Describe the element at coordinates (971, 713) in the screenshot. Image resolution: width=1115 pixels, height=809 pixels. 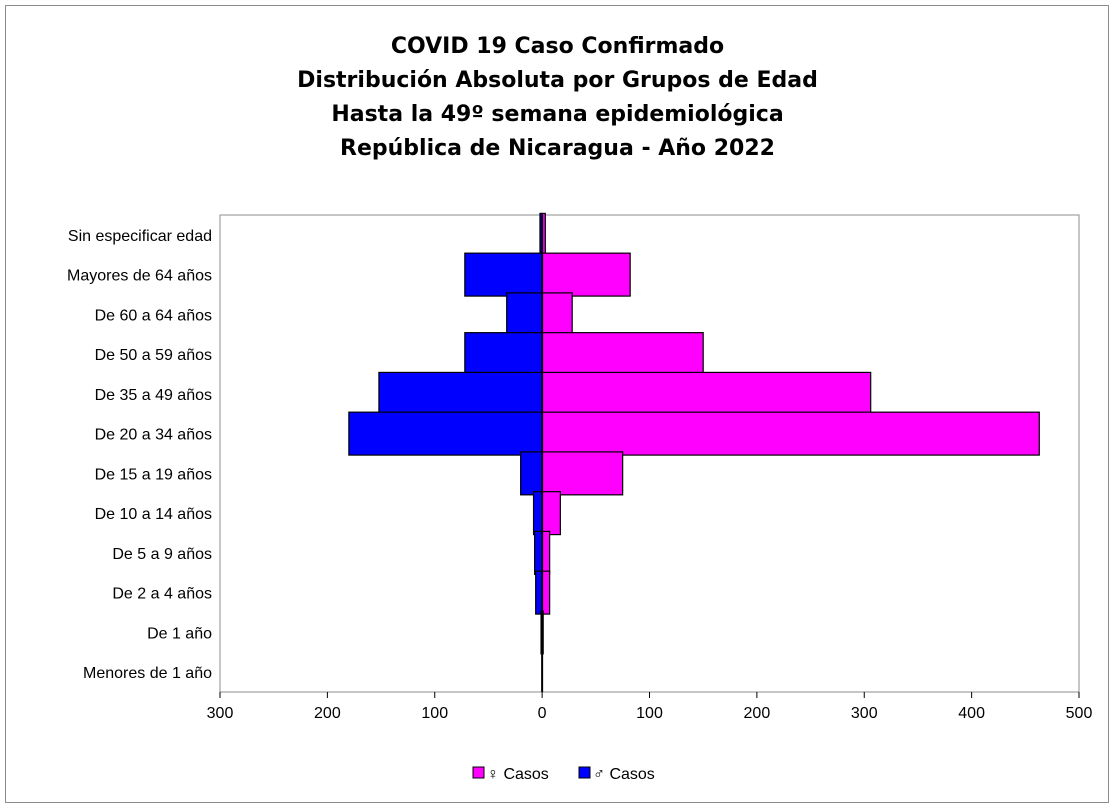
I see `x-tick-label: 400` at that location.